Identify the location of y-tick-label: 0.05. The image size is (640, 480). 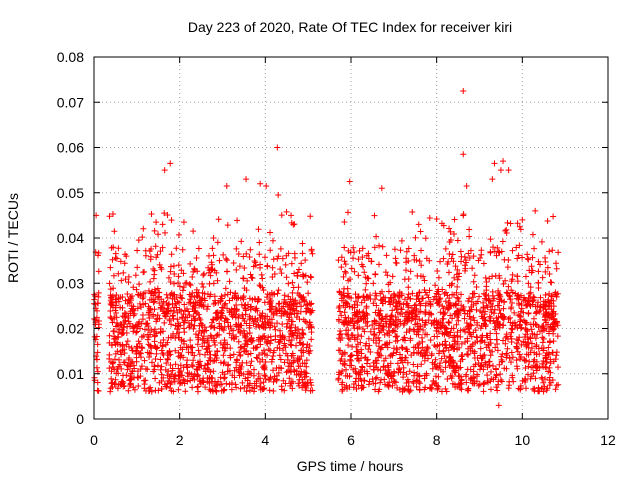
(70, 193).